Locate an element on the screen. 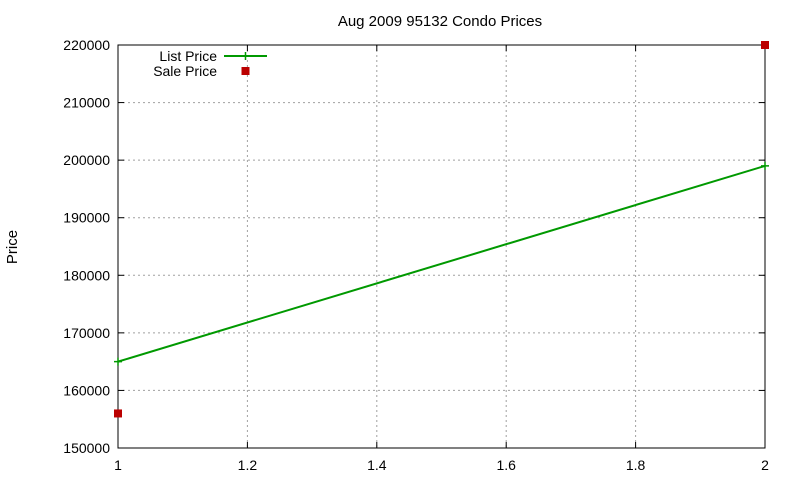 Image resolution: width=800 pixels, height=480 pixels. y-tick-label: 170000 is located at coordinates (86, 333).